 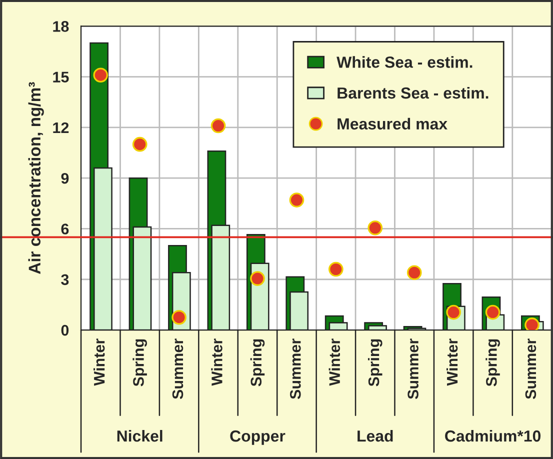 I want to click on y-tick-label: 6, so click(x=65, y=229).